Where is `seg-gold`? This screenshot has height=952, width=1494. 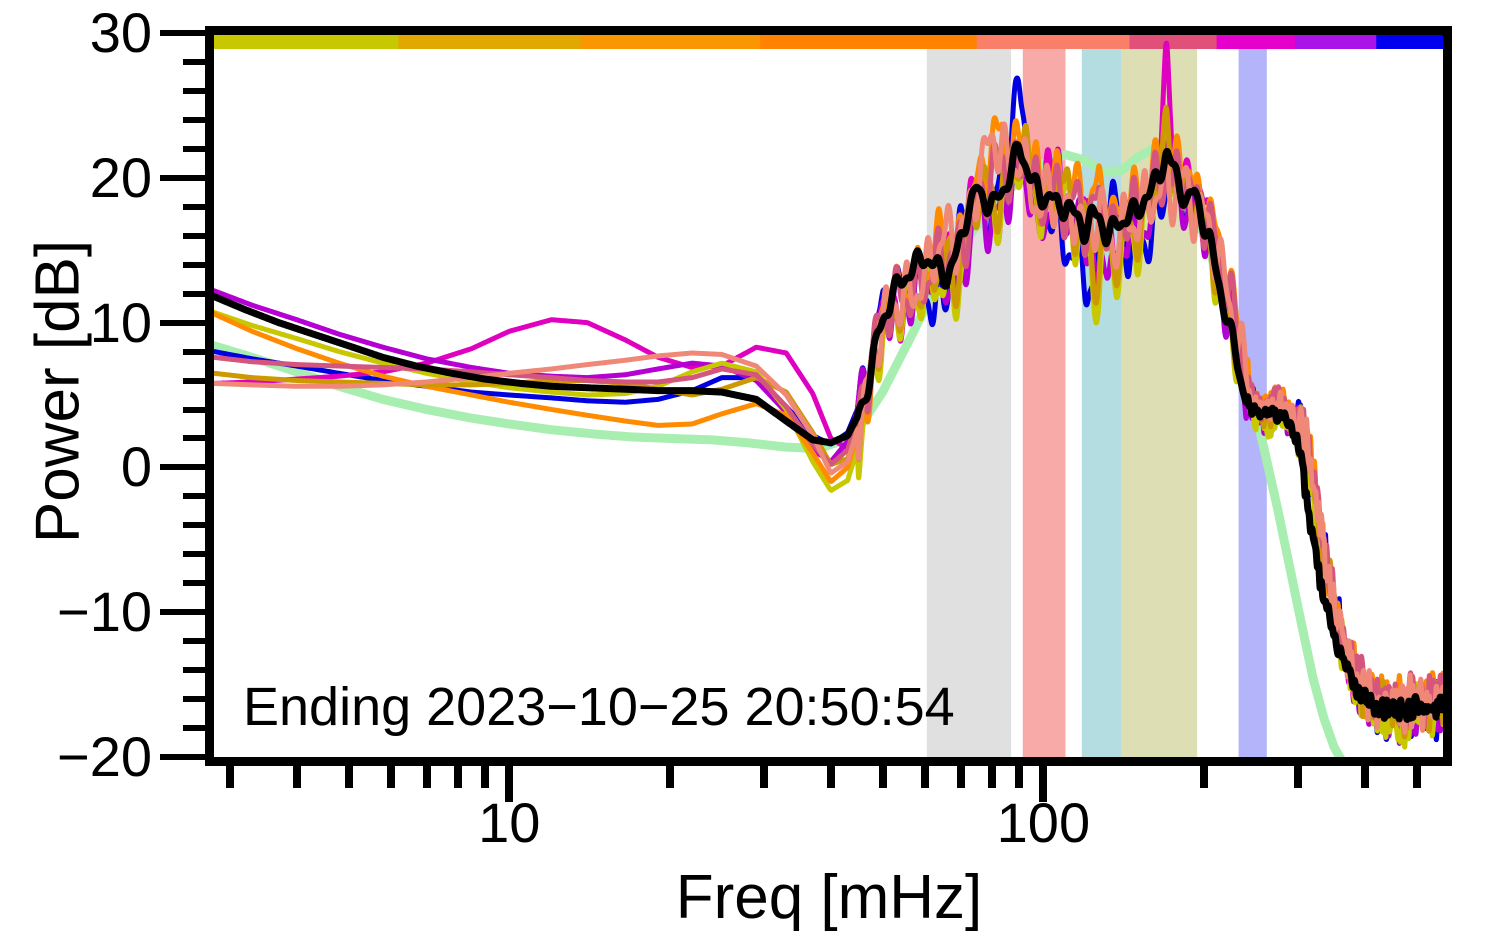 seg-gold is located at coordinates (490, 41).